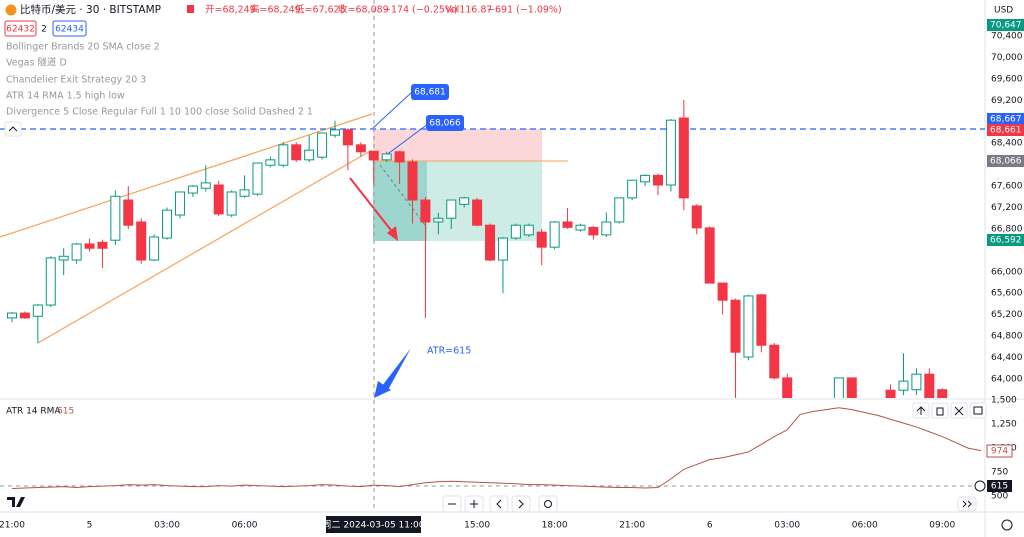 Image resolution: width=1024 pixels, height=537 pixels. What do you see at coordinates (13, 129) in the screenshot?
I see `collapse-button` at bounding box center [13, 129].